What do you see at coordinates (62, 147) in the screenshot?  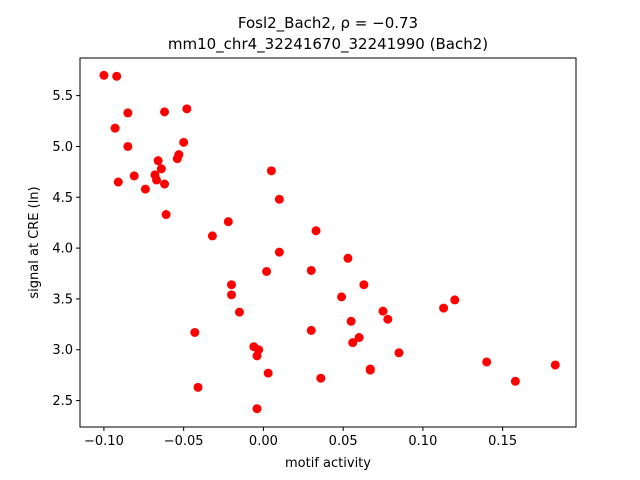 I see `y-tick-label: 5.0` at bounding box center [62, 147].